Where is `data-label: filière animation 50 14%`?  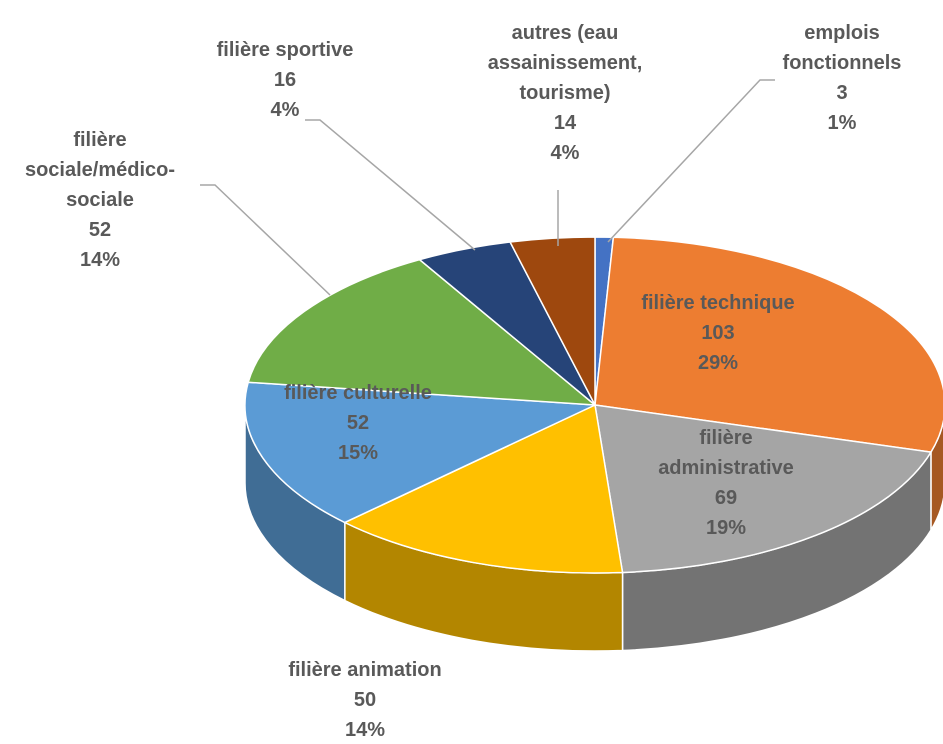 data-label: filière animation 50 14% is located at coordinates (365, 699).